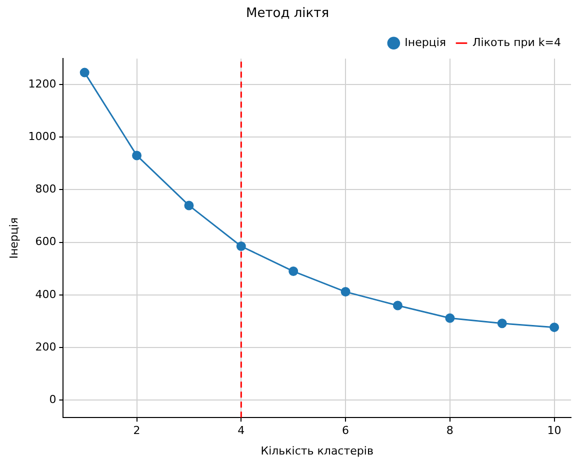 Image resolution: width=577 pixels, height=466 pixels. What do you see at coordinates (45, 294) in the screenshot?
I see `y-tick-label: 400` at bounding box center [45, 294].